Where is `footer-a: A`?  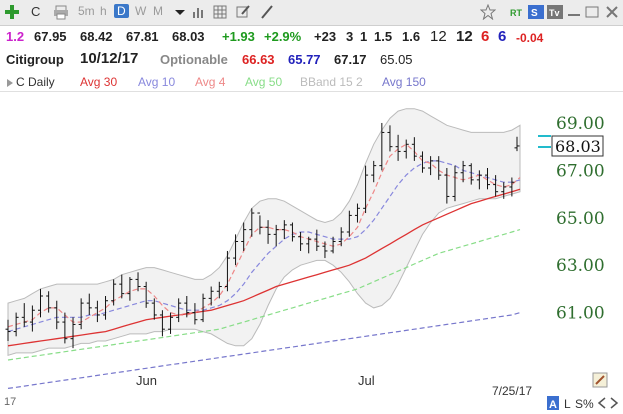 footer-a: A is located at coordinates (553, 405).